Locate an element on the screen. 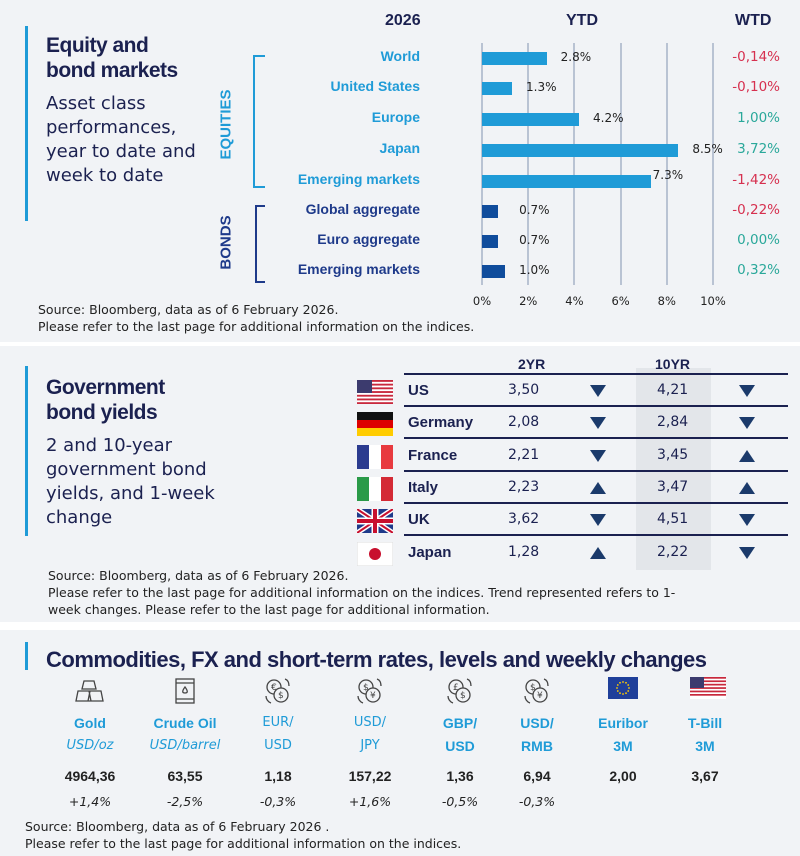 This screenshot has width=800, height=856. commodity-name: Euribor is located at coordinates (623, 723).